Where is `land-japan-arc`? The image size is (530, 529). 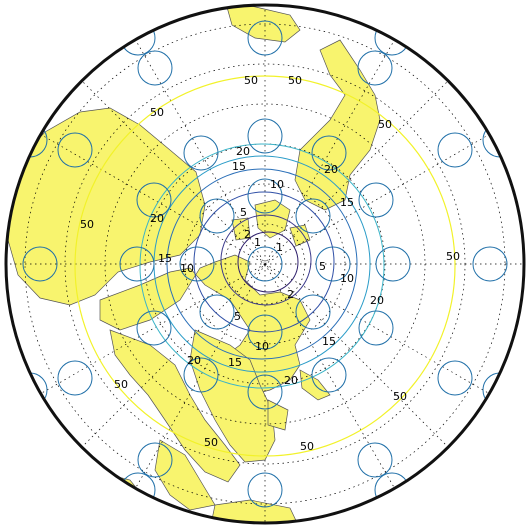 land-japan-arc is located at coordinates (299, 400).